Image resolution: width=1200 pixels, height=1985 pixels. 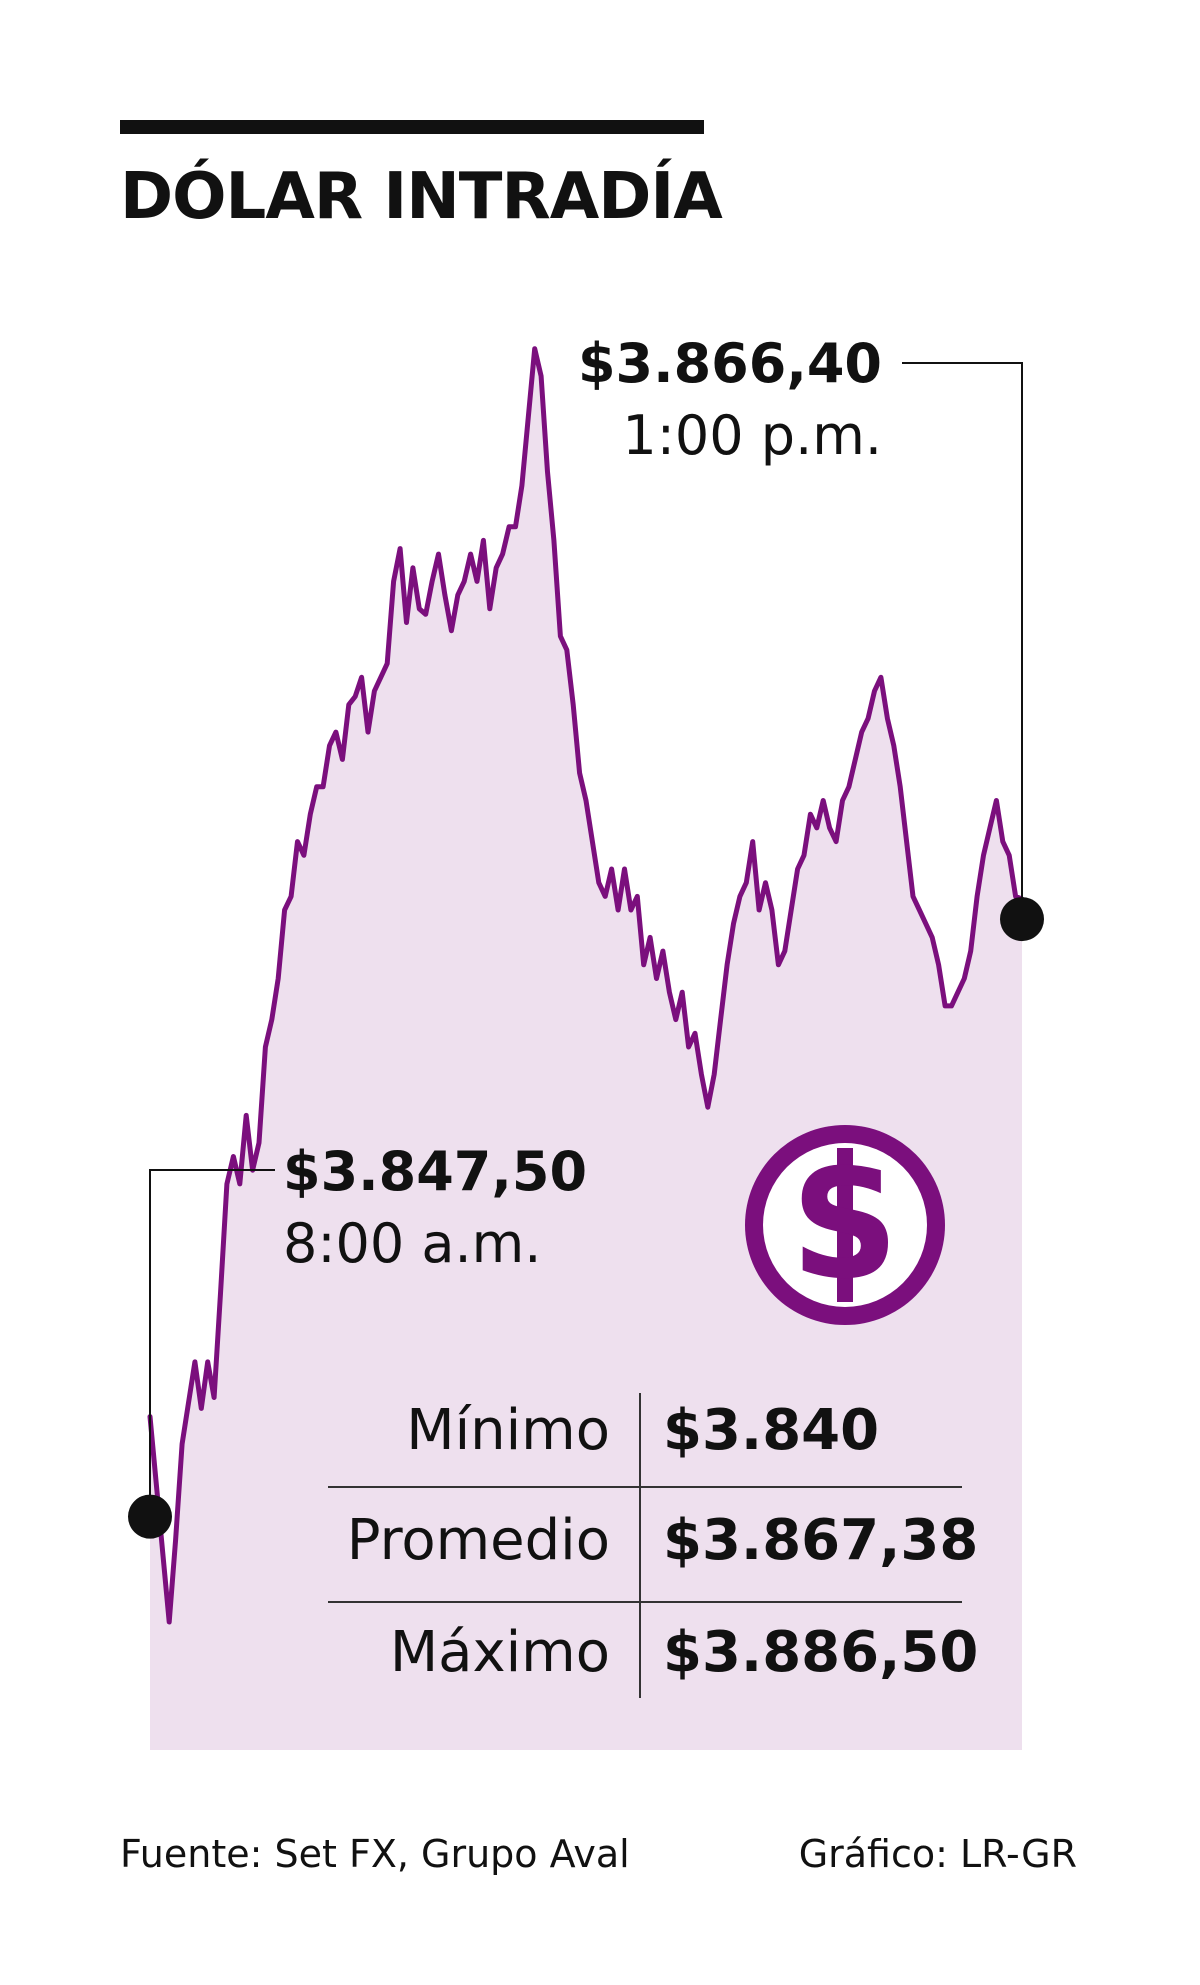 I want to click on svg-text: S, so click(x=845, y=1225).